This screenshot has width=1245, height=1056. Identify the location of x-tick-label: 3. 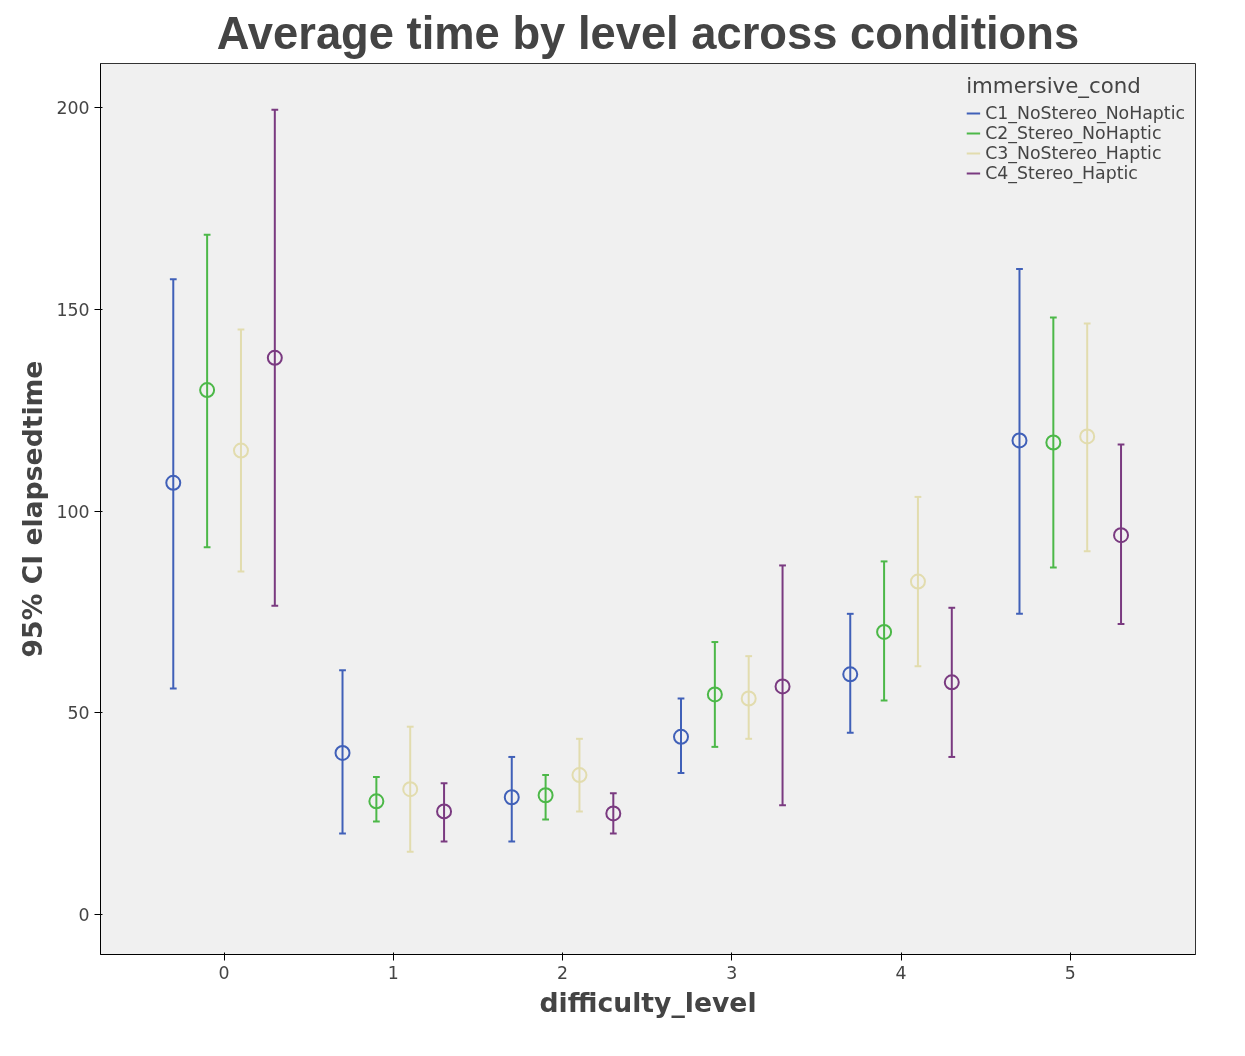
(732, 972).